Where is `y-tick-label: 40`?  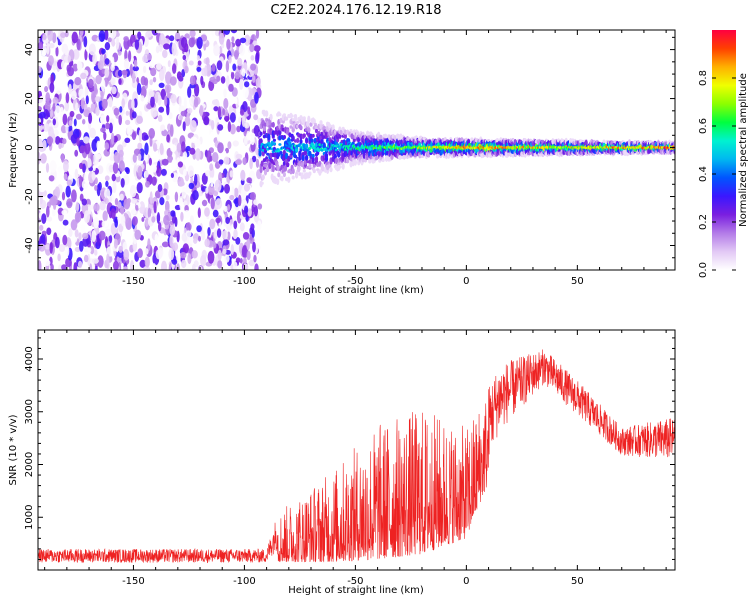 y-tick-label: 40 is located at coordinates (29, 49).